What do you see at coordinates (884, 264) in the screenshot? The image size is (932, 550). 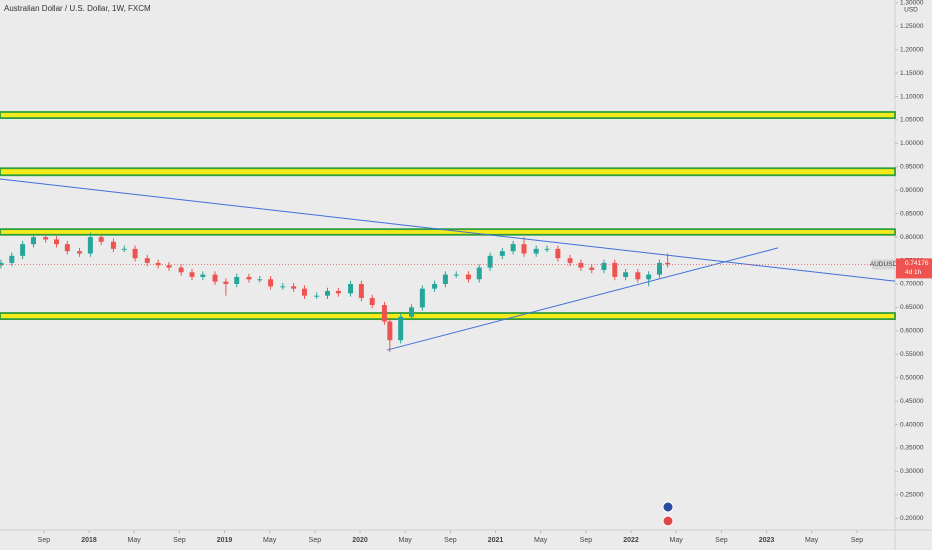 I see `symbol-label: AUDUSD` at bounding box center [884, 264].